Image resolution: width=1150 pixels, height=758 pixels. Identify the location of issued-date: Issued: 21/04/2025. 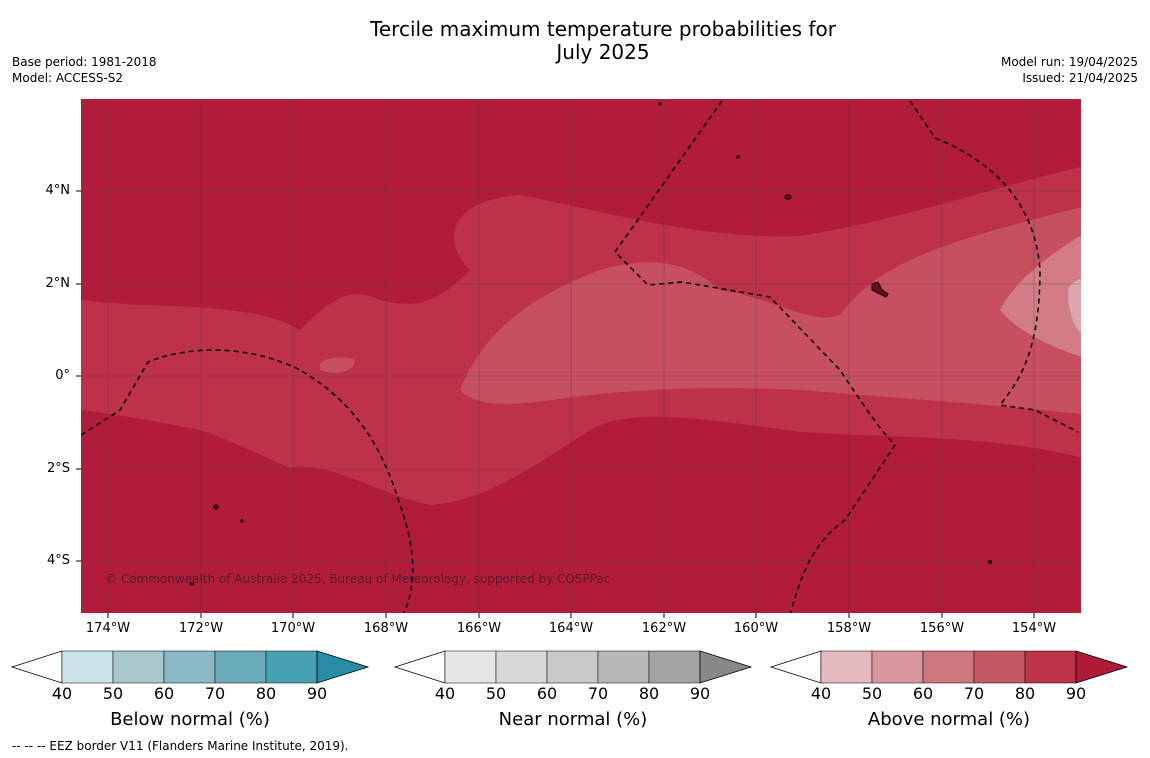
(1080, 78).